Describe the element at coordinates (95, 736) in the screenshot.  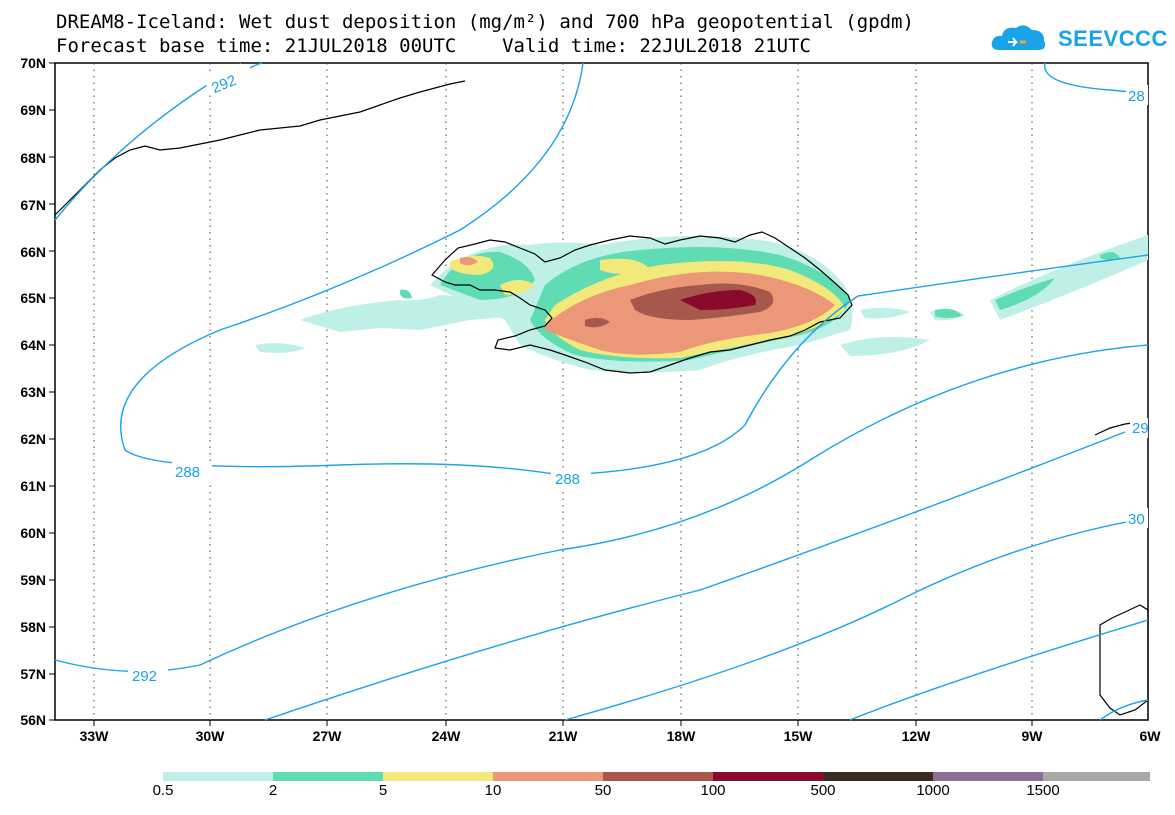
I see `lon-label: 33W` at that location.